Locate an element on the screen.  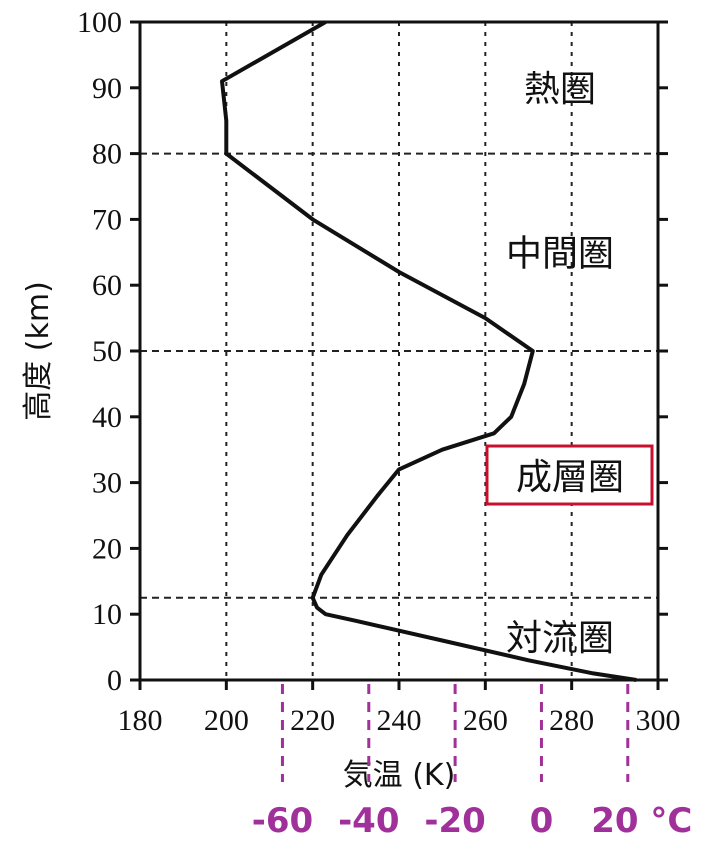
celsius-label-4: 20 °C is located at coordinates (641, 821).